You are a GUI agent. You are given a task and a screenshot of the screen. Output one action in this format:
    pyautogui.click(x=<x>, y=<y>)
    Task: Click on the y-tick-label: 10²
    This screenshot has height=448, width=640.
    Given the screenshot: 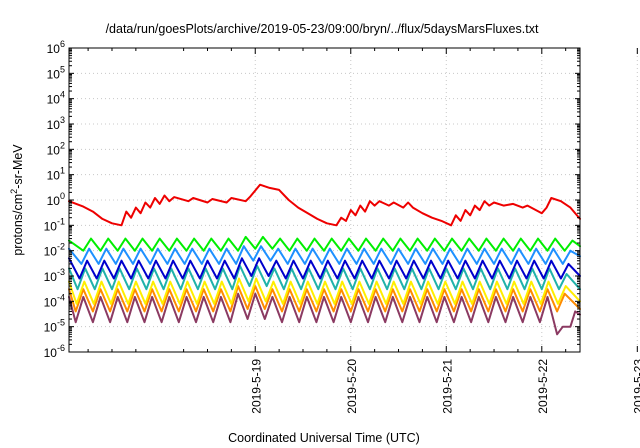 What is the action you would take?
    pyautogui.click(x=56, y=148)
    